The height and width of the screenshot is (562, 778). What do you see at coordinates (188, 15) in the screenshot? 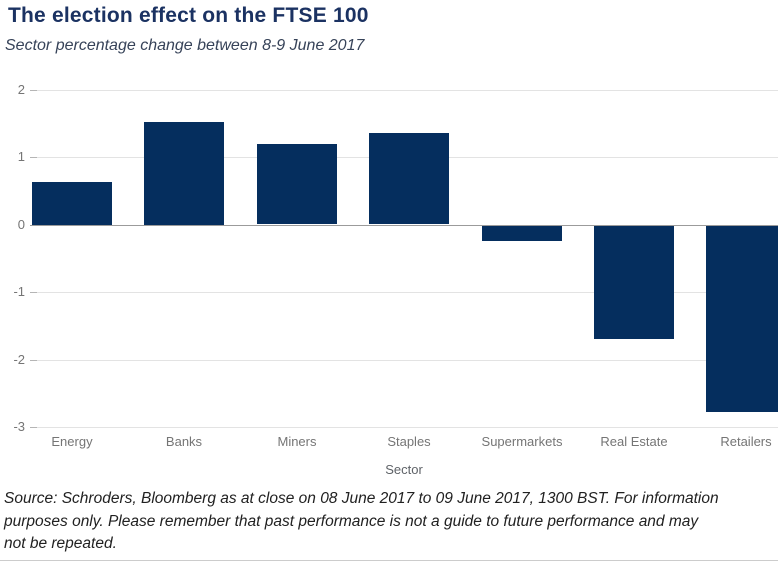
I see `chart-title: The election effect on the FTSE 100` at bounding box center [188, 15].